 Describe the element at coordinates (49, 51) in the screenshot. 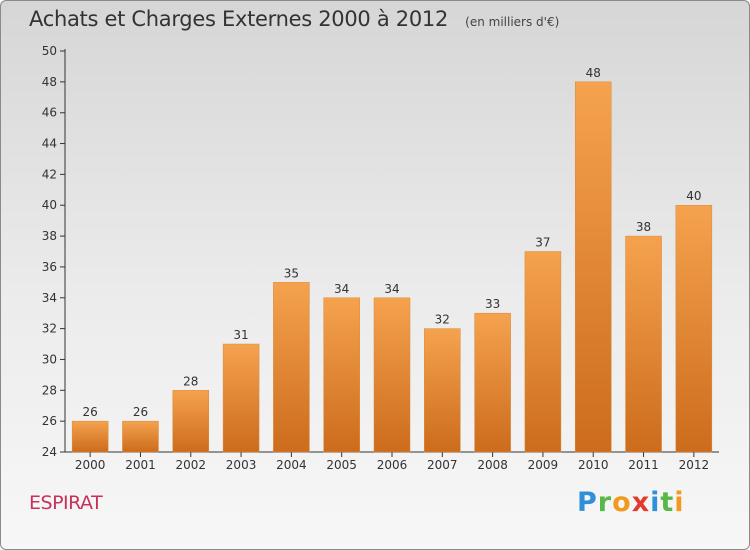

I see `y-tick-label: 50` at that location.